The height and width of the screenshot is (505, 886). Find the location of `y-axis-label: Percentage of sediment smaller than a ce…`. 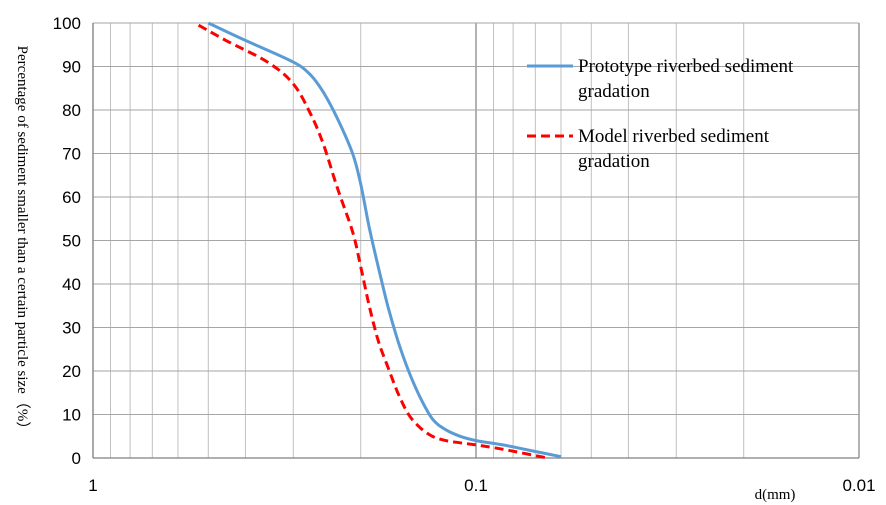

y-axis-label: Percentage of sediment smaller than a ce… is located at coordinates (22, 241).